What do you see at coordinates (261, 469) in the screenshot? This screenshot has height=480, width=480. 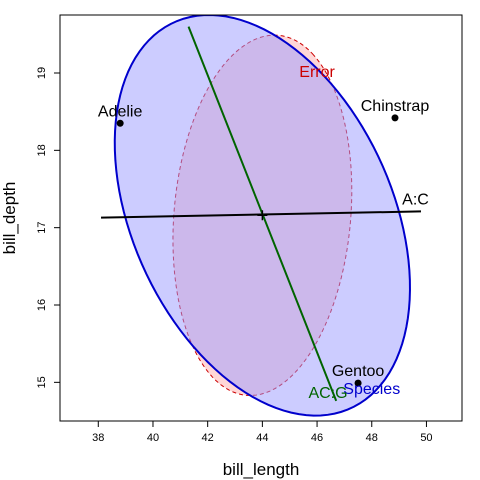 I see `x-axis-title: bill_length` at bounding box center [261, 469].